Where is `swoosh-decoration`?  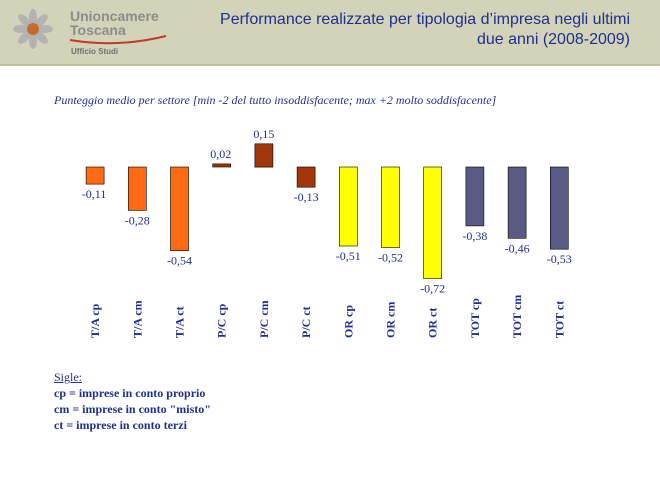 swoosh-decoration is located at coordinates (118, 40).